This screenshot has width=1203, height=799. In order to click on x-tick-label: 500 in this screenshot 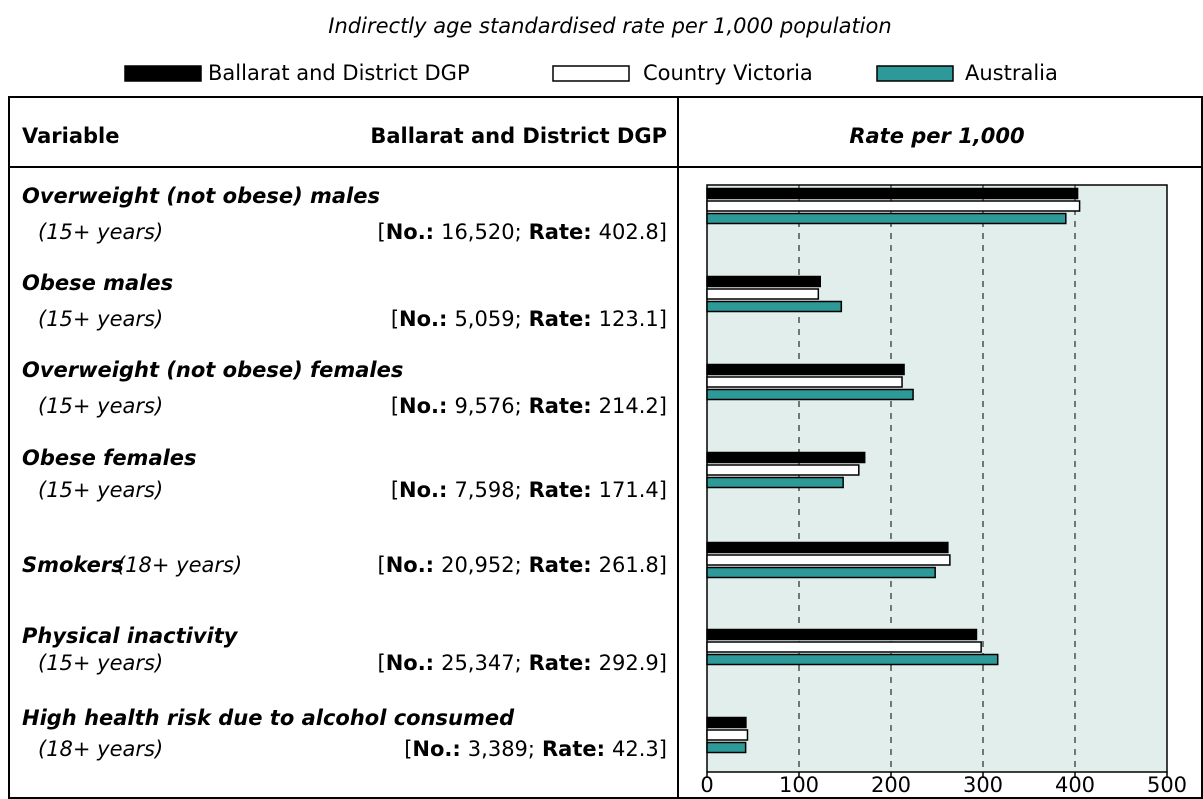, I will do `click(1167, 785)`.